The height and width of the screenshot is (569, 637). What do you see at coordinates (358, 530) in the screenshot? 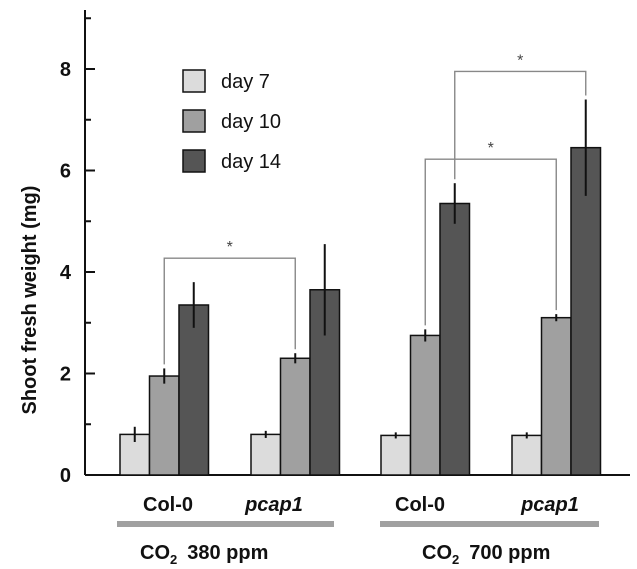
I see `x-axis-labels: Col-0 pcap1 Col-0 pcap1 CO2 380 ppm CO2 700 ppm` at bounding box center [358, 530].